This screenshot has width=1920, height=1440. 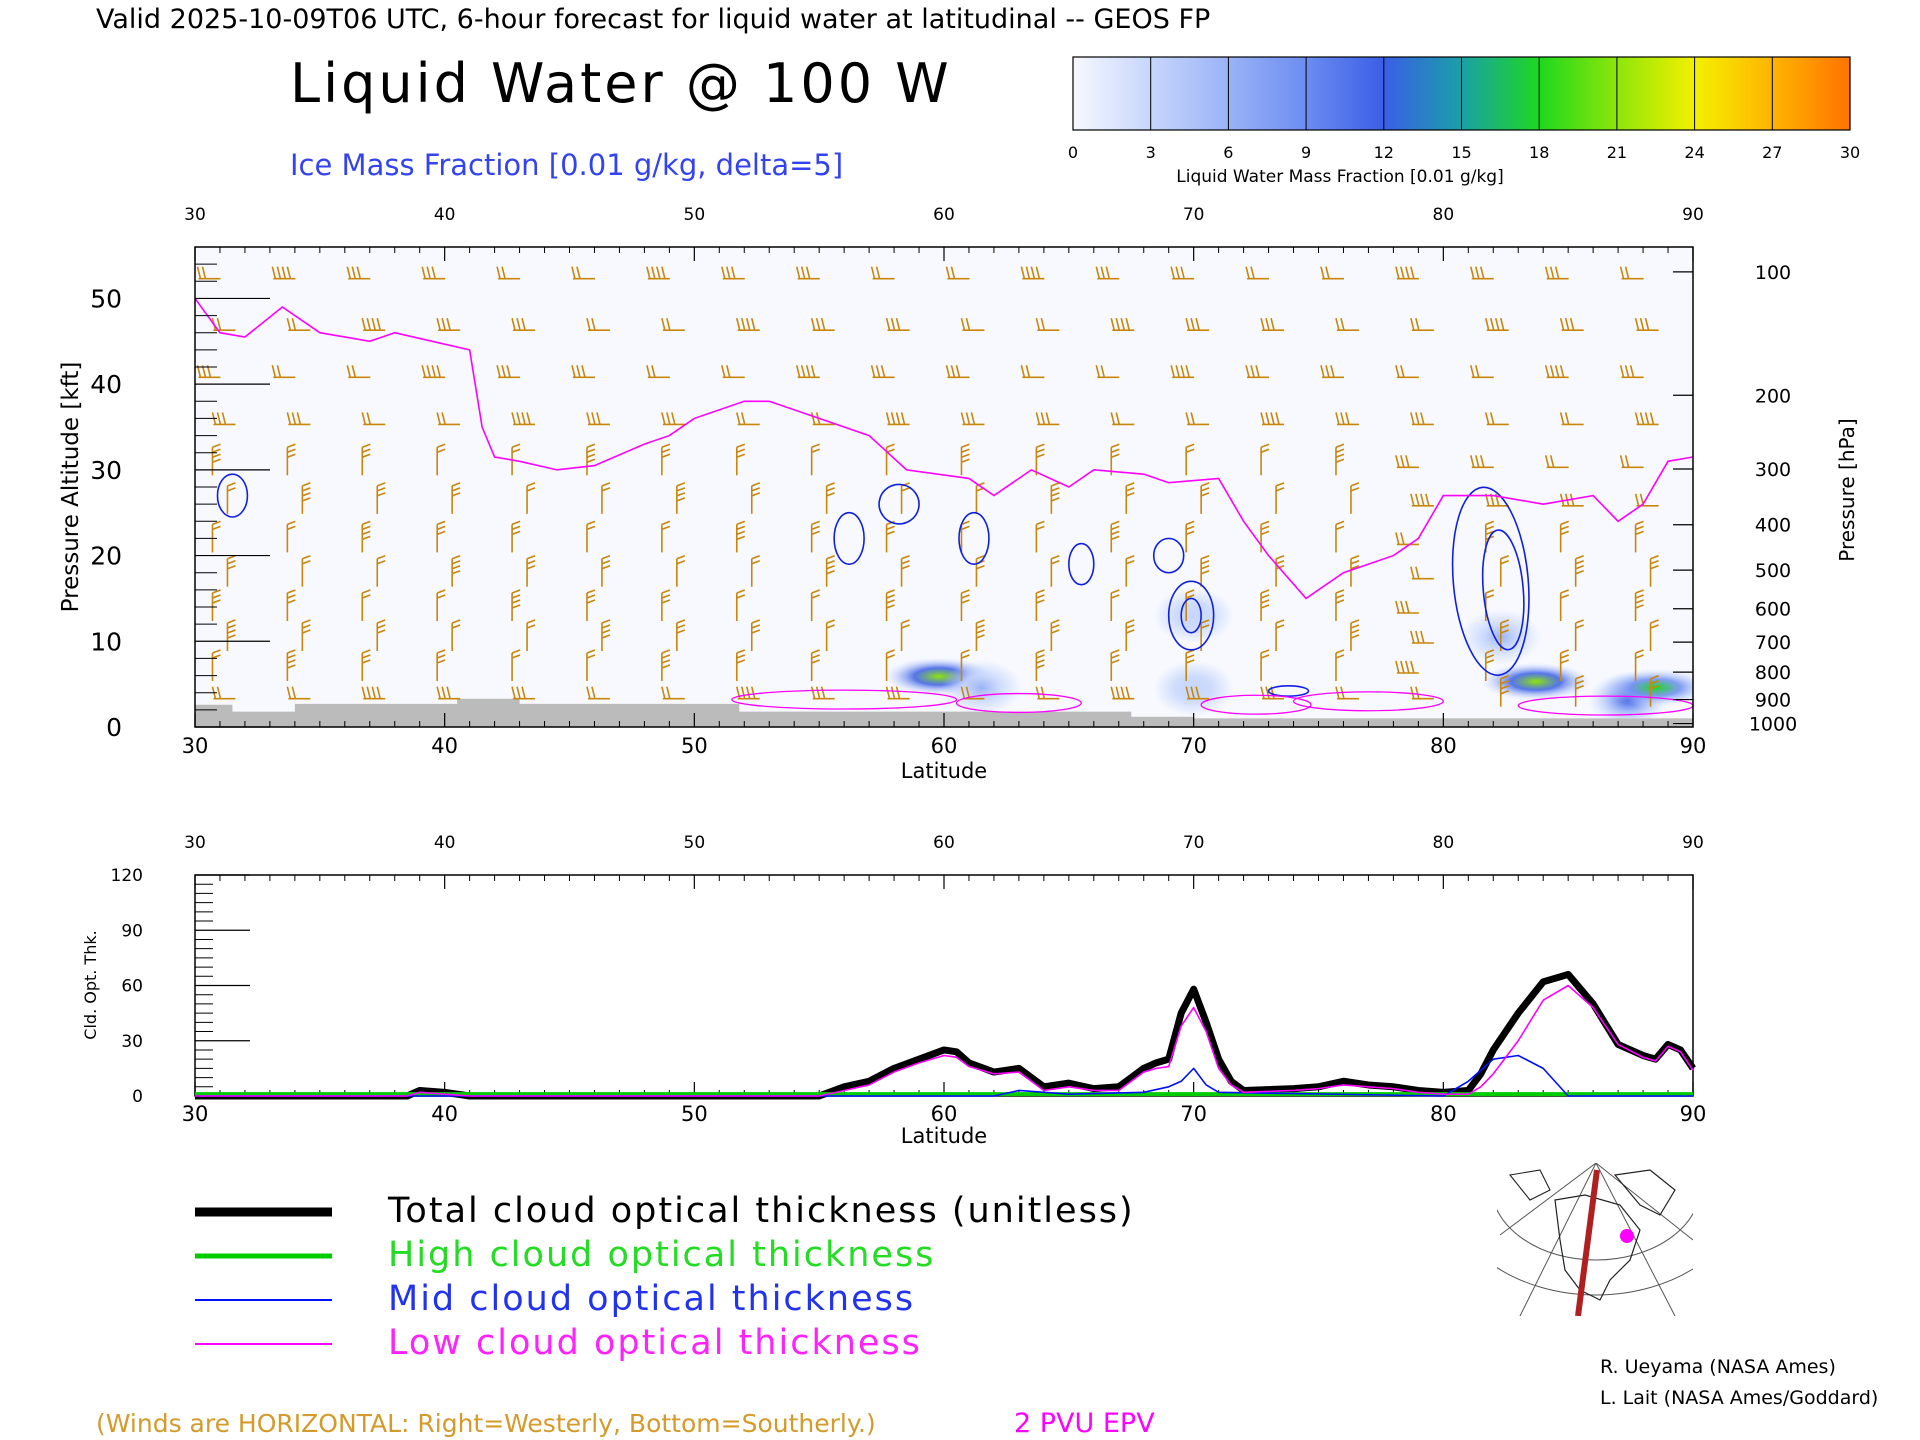 What do you see at coordinates (1461, 152) in the screenshot?
I see `colorbar-tick-label: 15` at bounding box center [1461, 152].